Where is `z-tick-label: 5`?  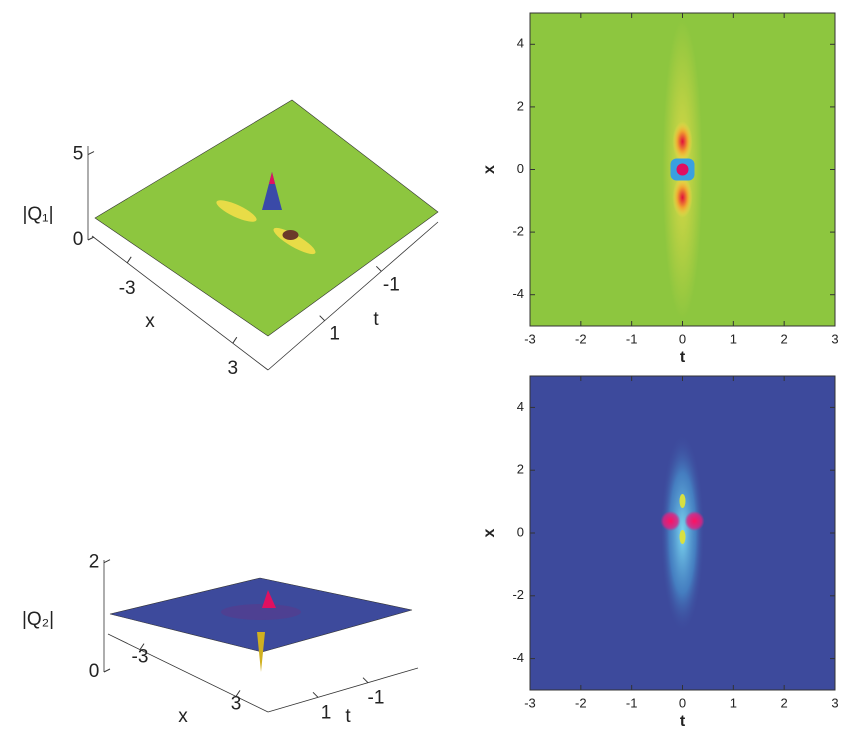 z-tick-label: 5 is located at coordinates (78, 154).